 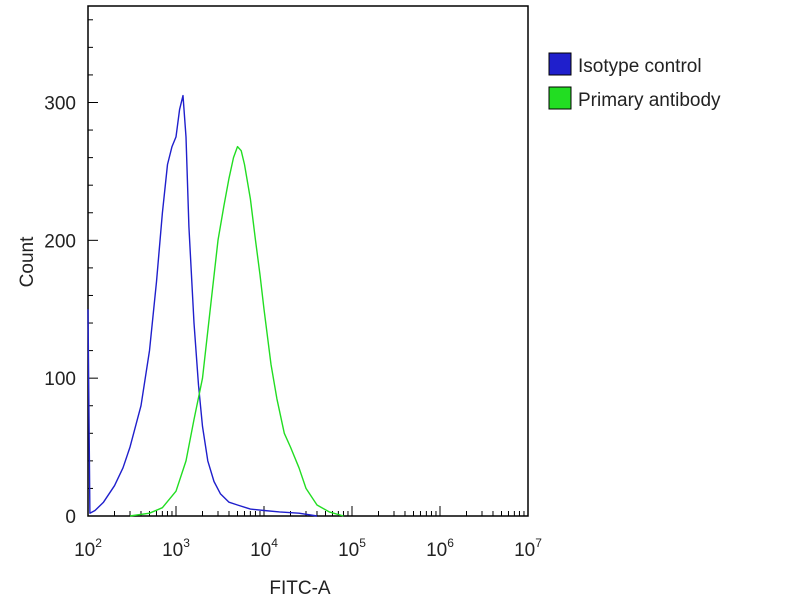 What do you see at coordinates (560, 98) in the screenshot?
I see `legend-swatch-primary-antibody` at bounding box center [560, 98].